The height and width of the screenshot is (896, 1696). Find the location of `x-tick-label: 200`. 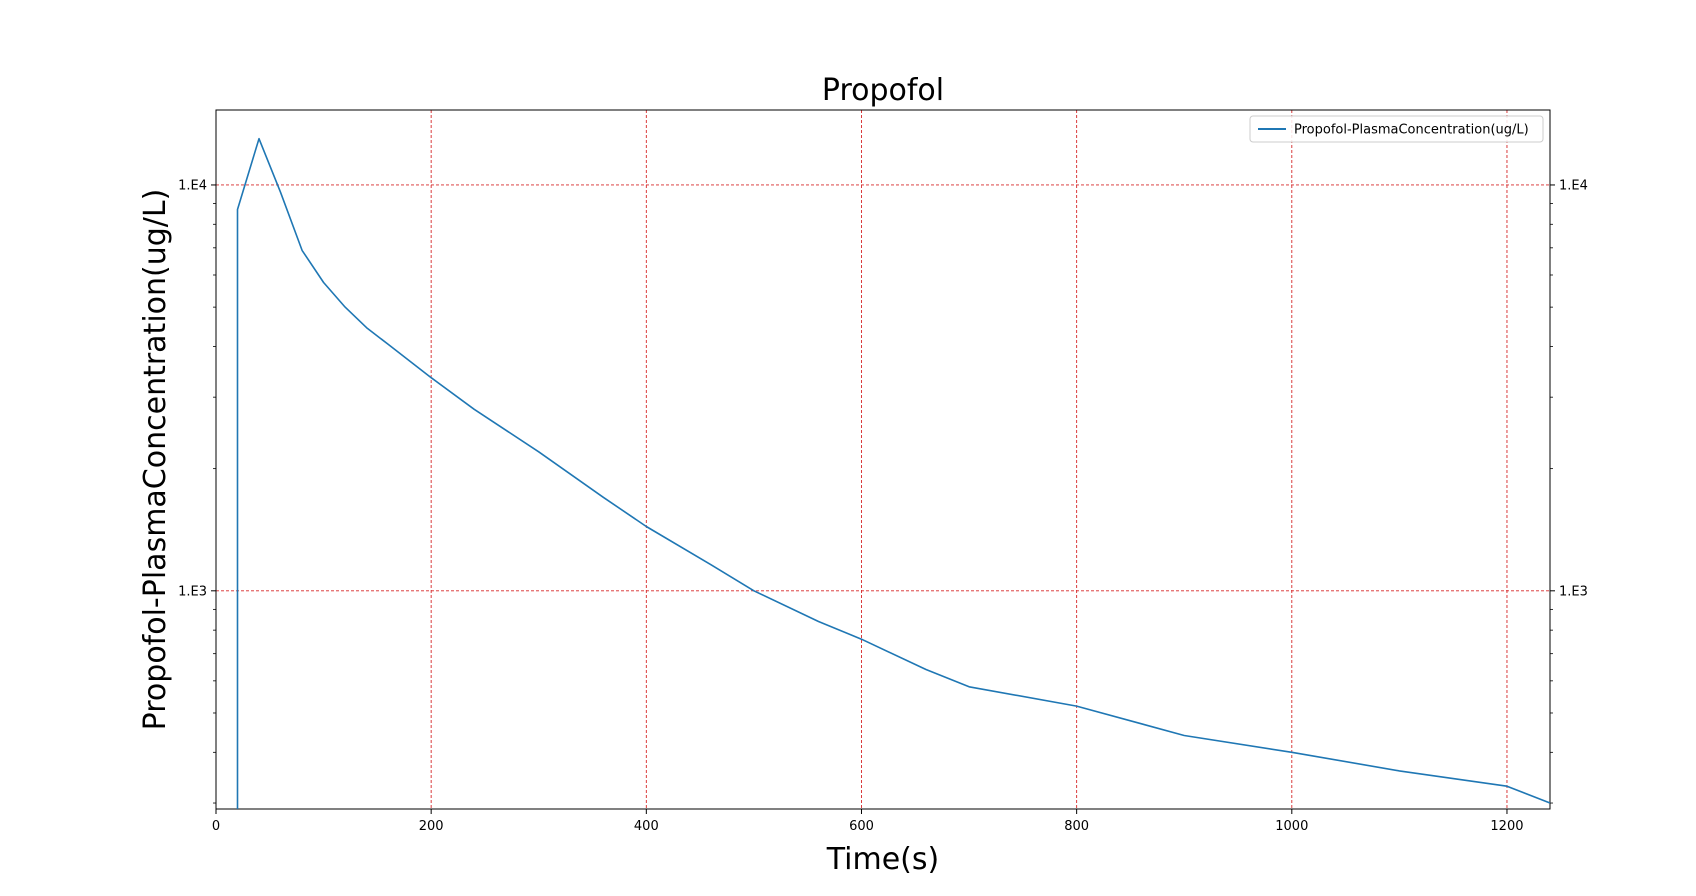

x-tick-label: 200 is located at coordinates (431, 826).